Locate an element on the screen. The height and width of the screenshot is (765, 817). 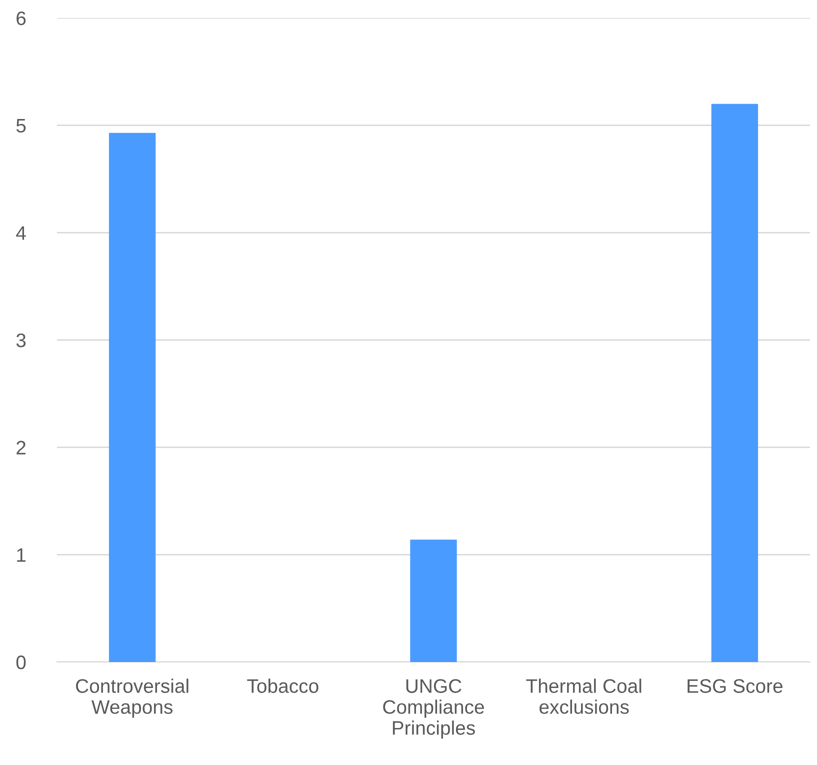
y-tick-label: 4 is located at coordinates (21, 233).